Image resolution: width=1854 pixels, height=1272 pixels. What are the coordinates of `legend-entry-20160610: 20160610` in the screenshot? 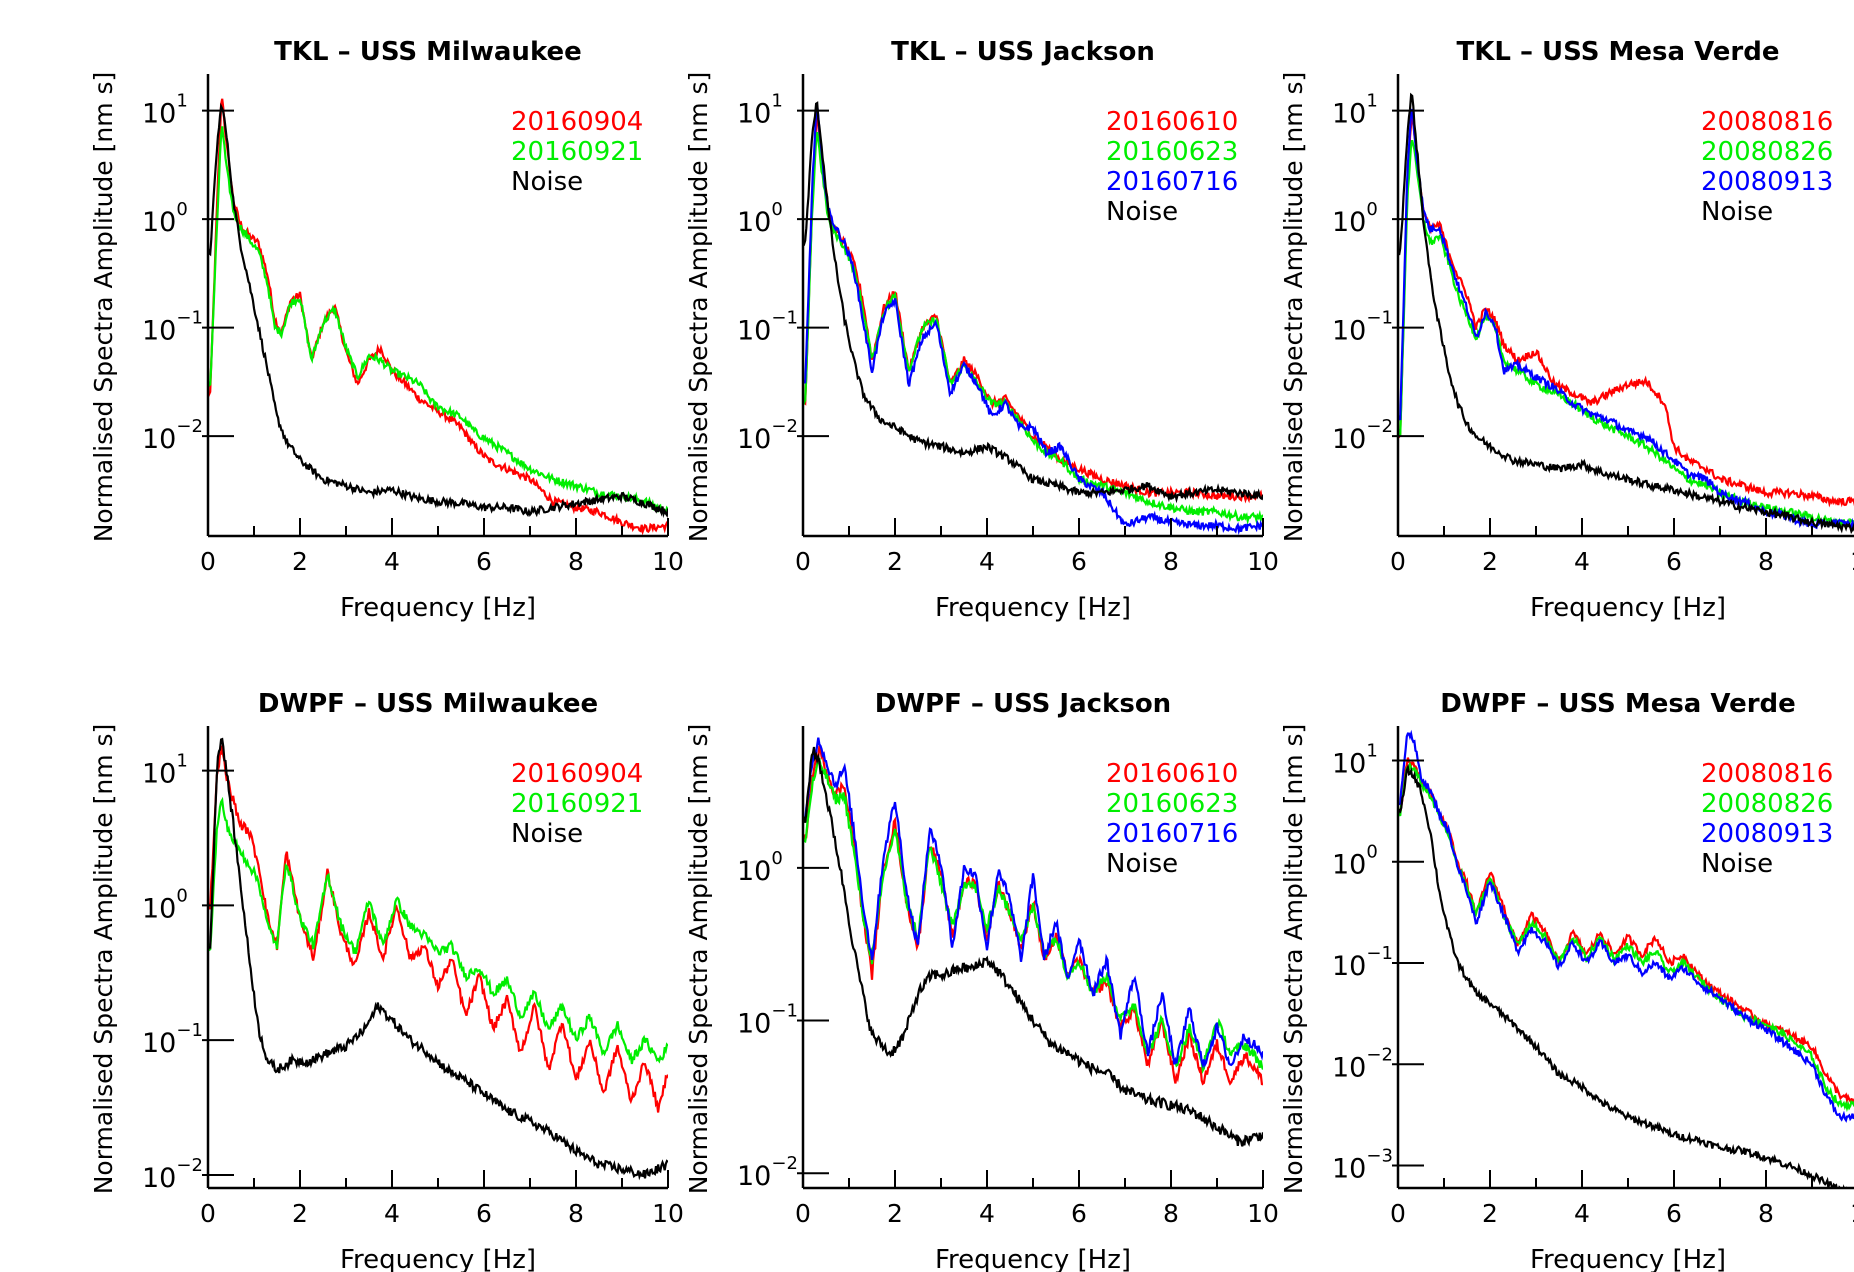 It's located at (1172, 774).